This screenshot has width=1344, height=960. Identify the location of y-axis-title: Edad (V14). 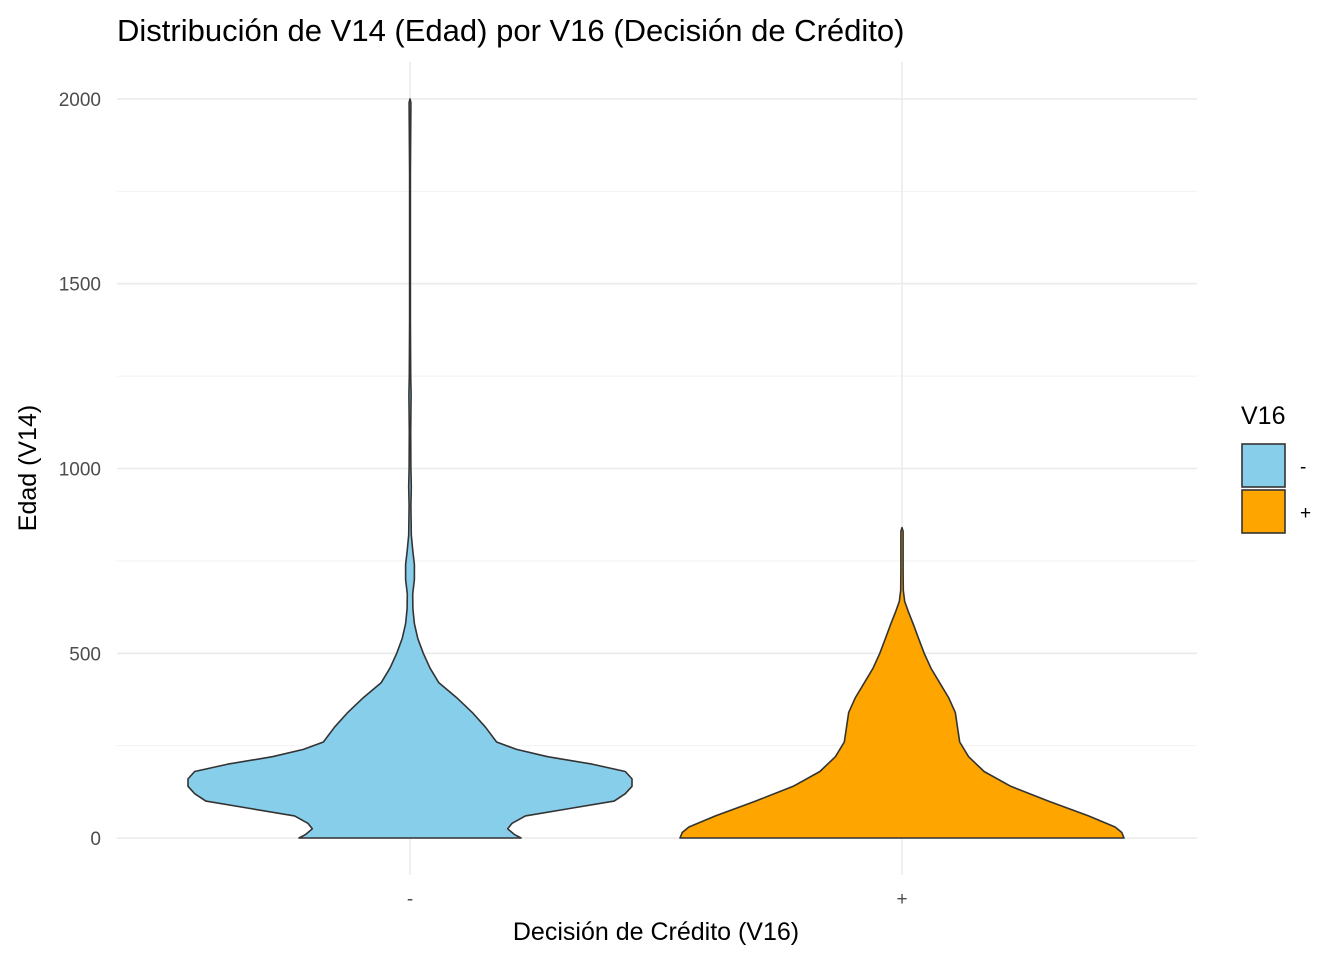
(28, 468).